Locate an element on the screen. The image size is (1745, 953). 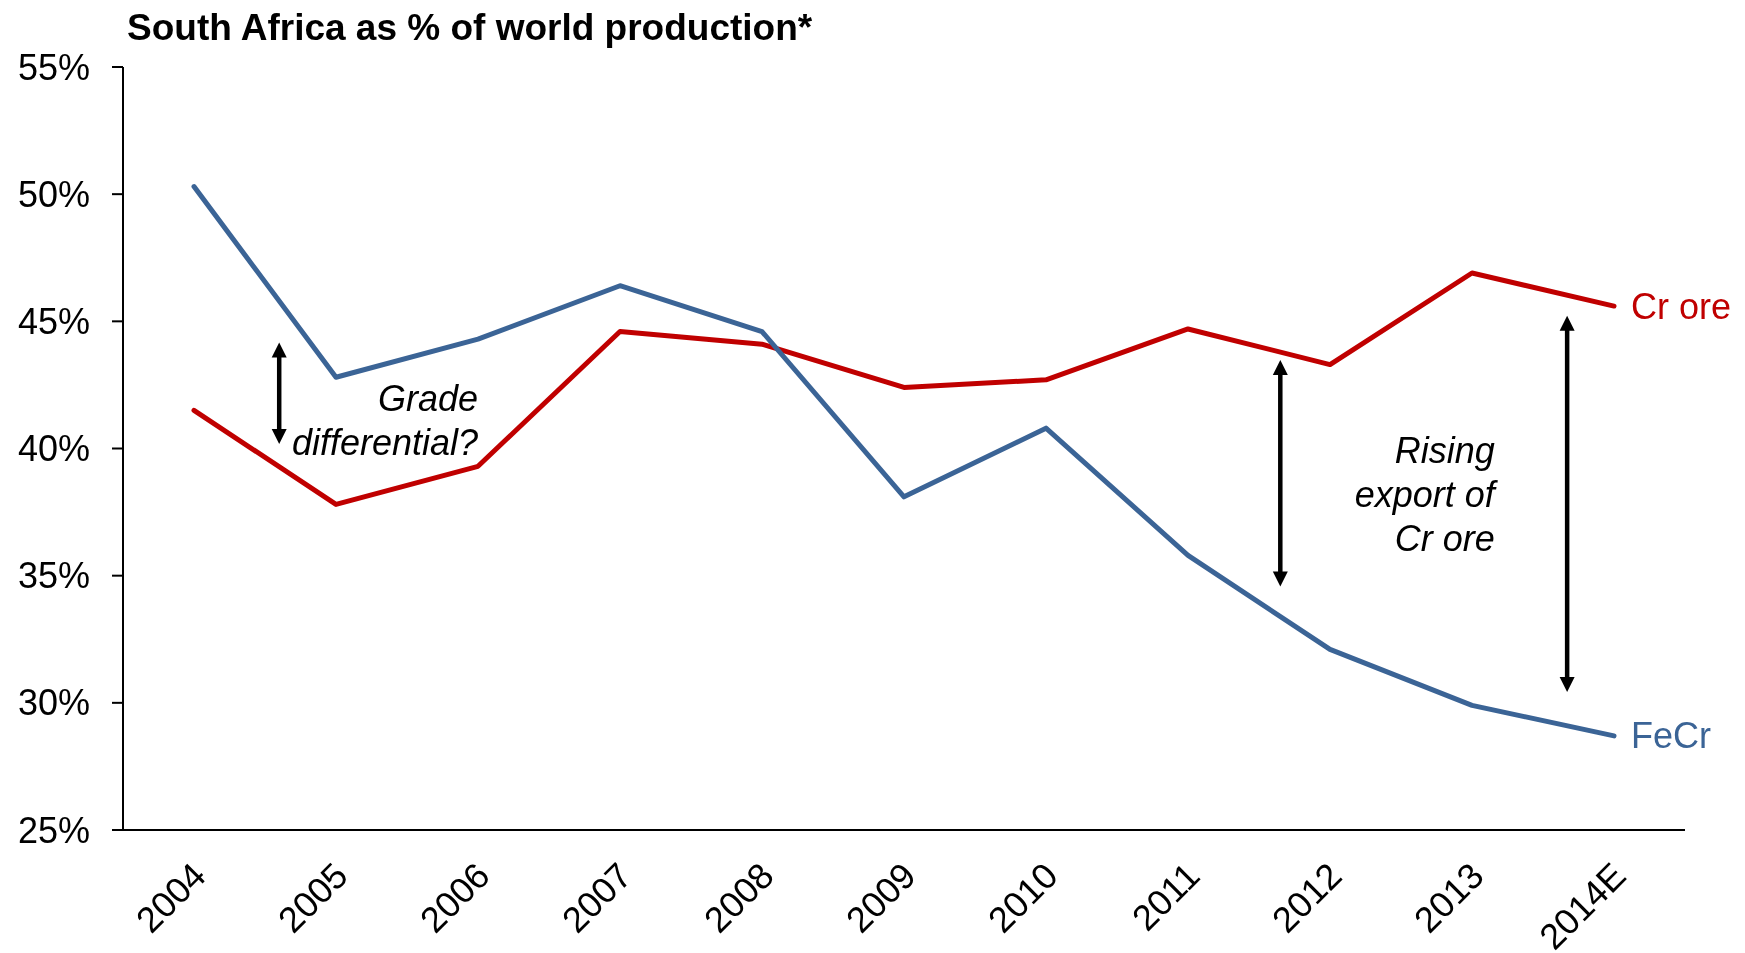
y-tick-label: 50% is located at coordinates (53, 194).